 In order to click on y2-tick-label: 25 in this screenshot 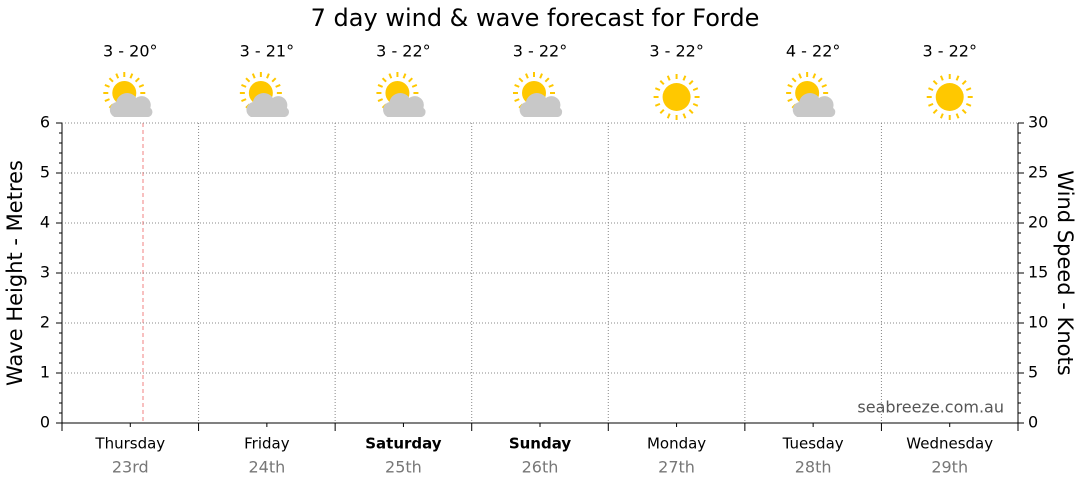, I will do `click(1038, 172)`.